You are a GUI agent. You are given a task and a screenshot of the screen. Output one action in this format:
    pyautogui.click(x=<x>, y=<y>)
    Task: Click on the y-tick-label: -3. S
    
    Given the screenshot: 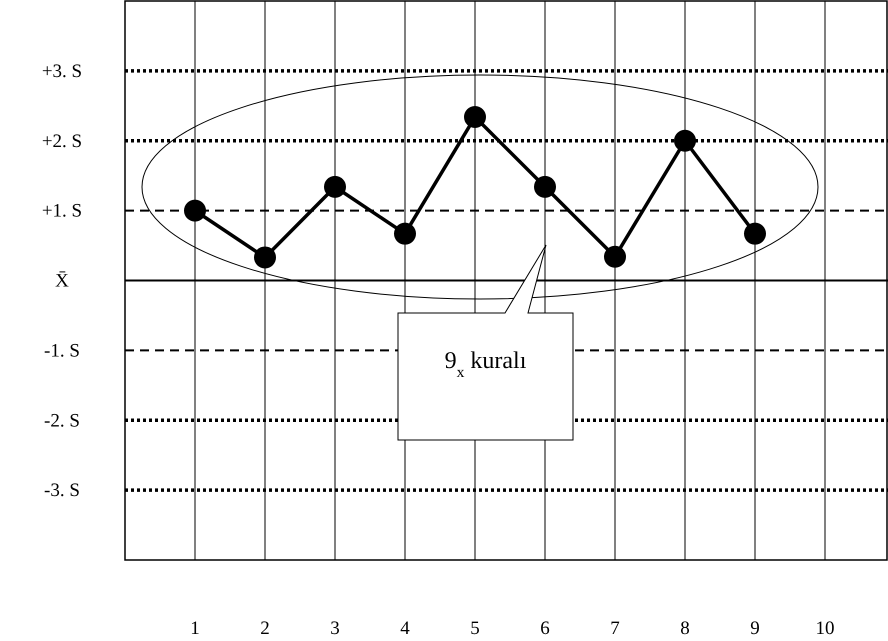 What is the action you would take?
    pyautogui.click(x=62, y=491)
    